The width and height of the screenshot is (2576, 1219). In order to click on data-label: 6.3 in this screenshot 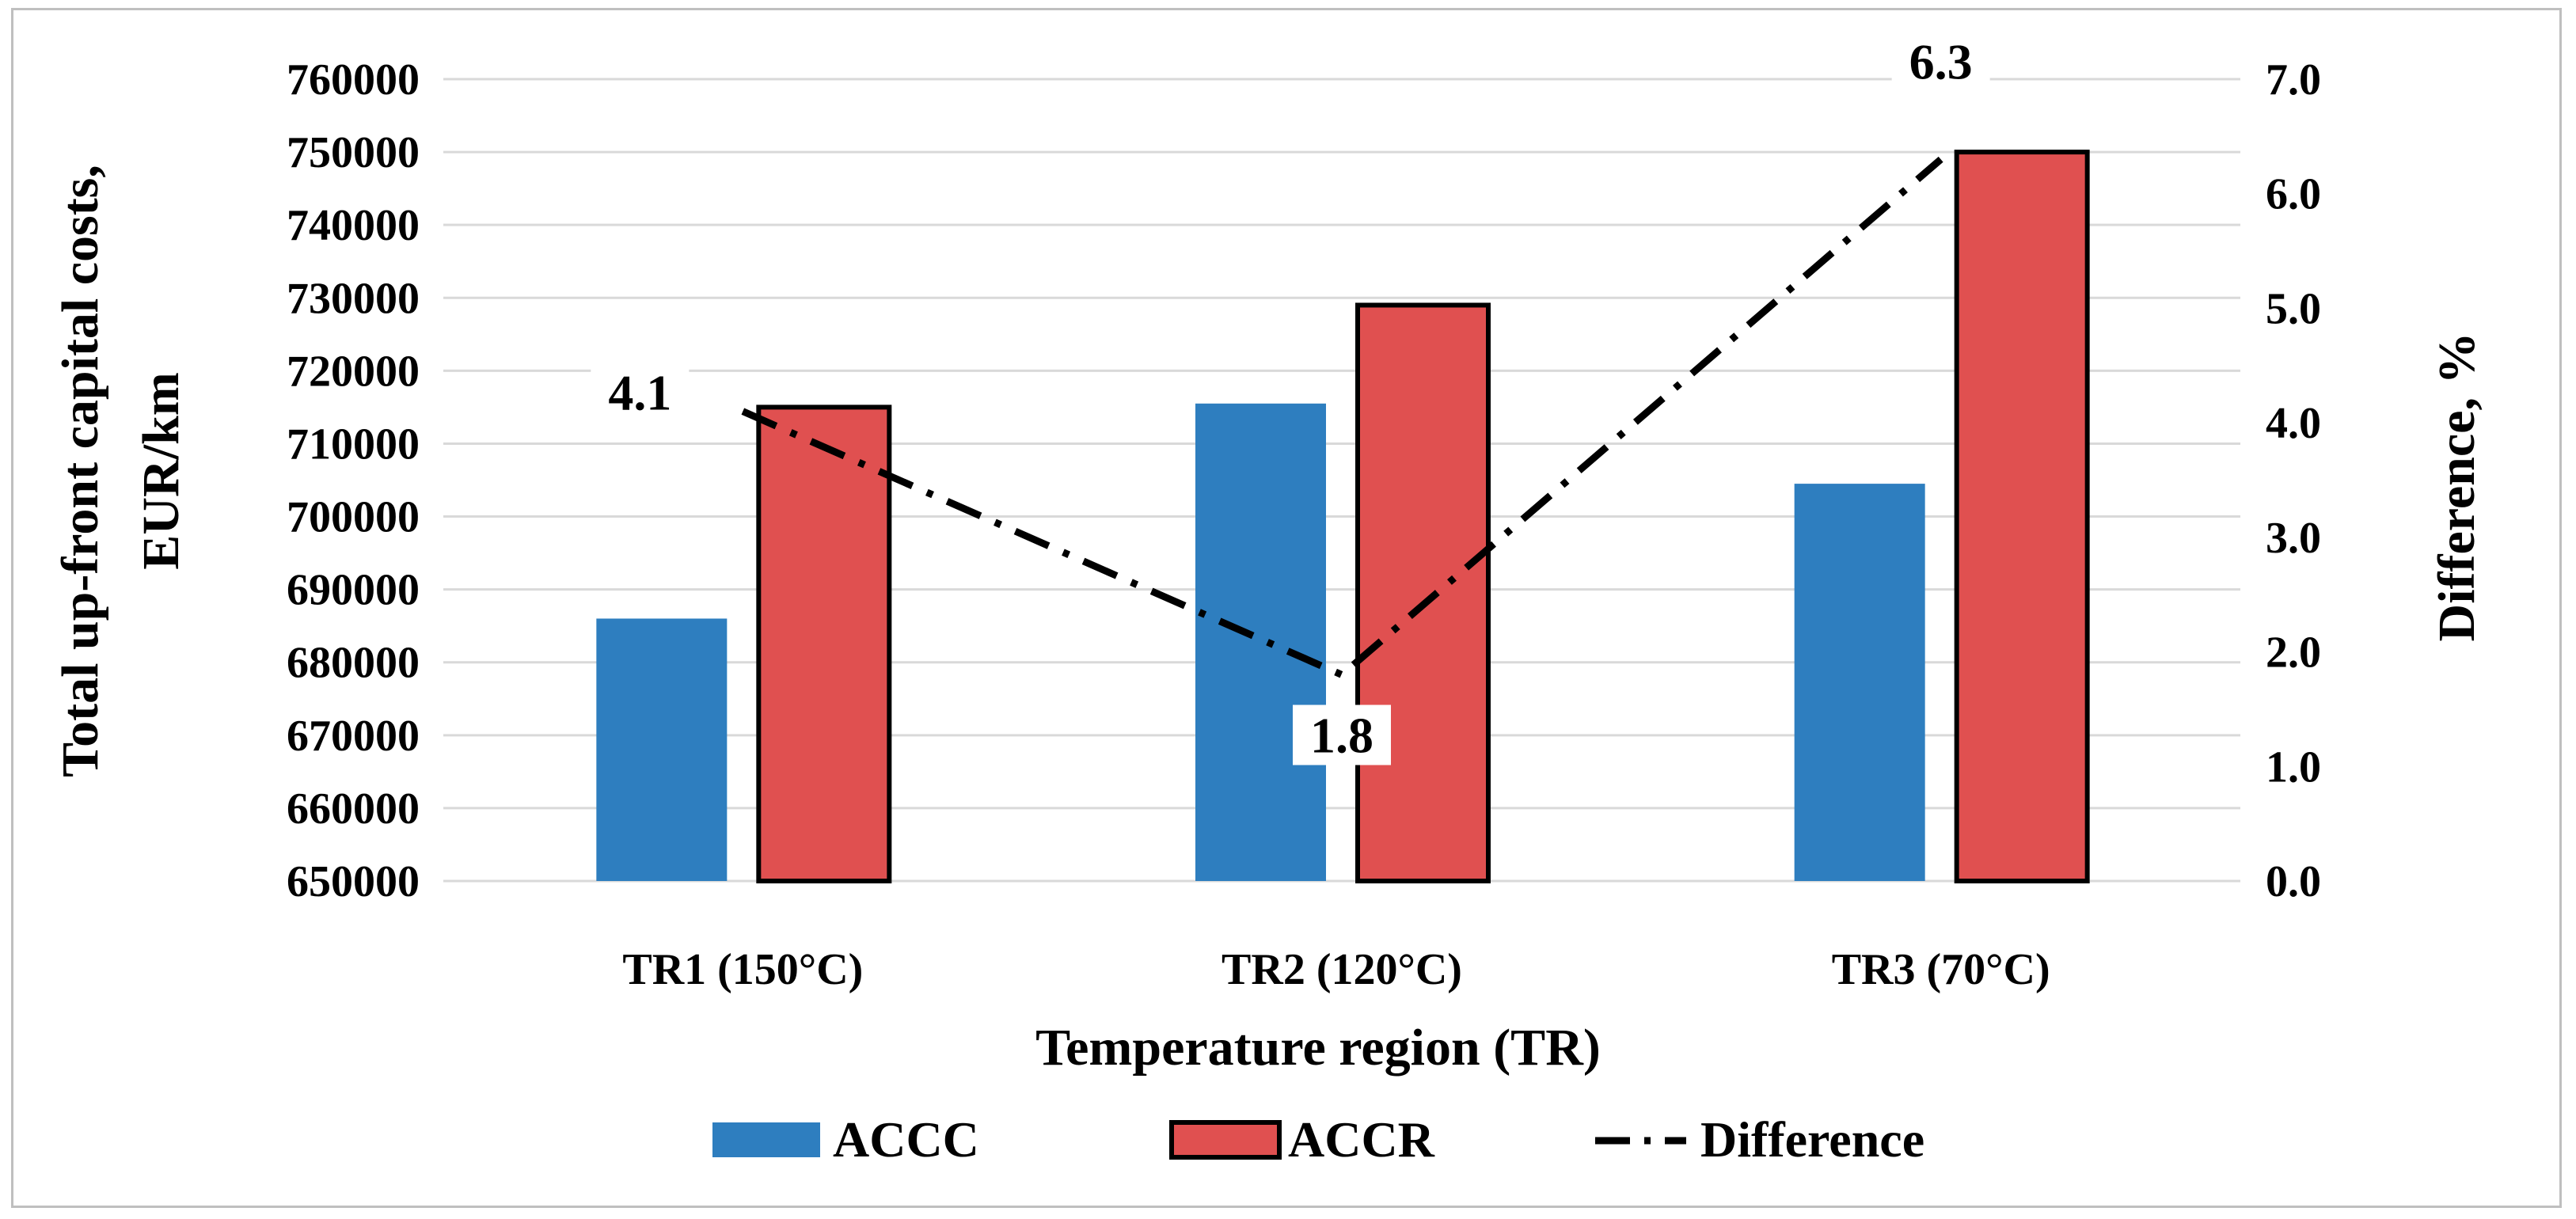, I will do `click(1941, 61)`.